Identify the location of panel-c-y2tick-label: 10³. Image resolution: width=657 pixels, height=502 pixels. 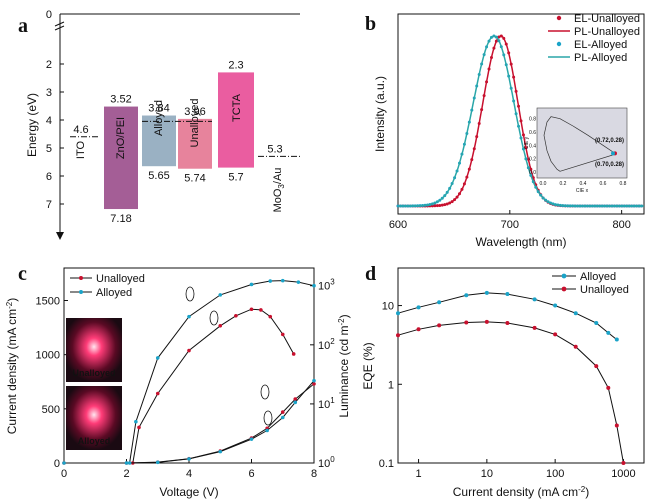
(326, 285).